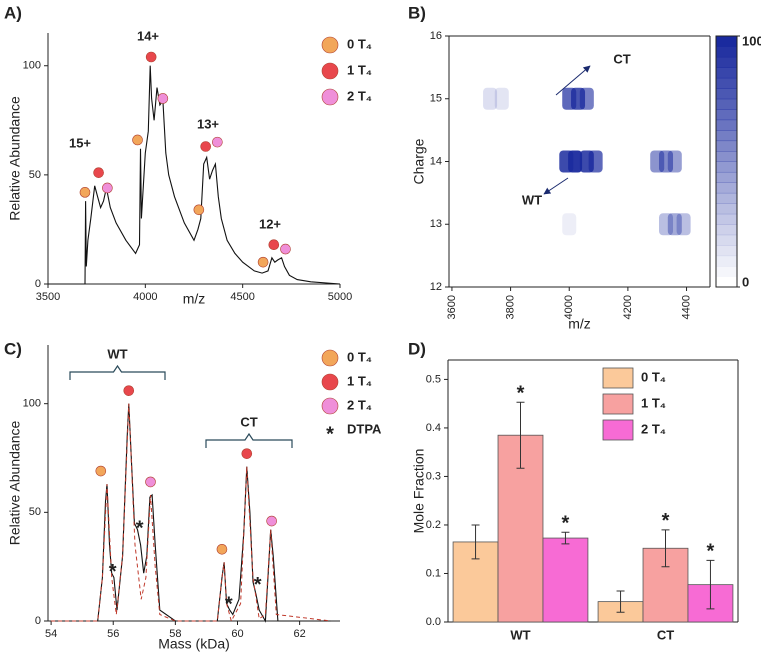 The height and width of the screenshot is (658, 761). What do you see at coordinates (565, 580) in the screenshot?
I see `bar` at bounding box center [565, 580].